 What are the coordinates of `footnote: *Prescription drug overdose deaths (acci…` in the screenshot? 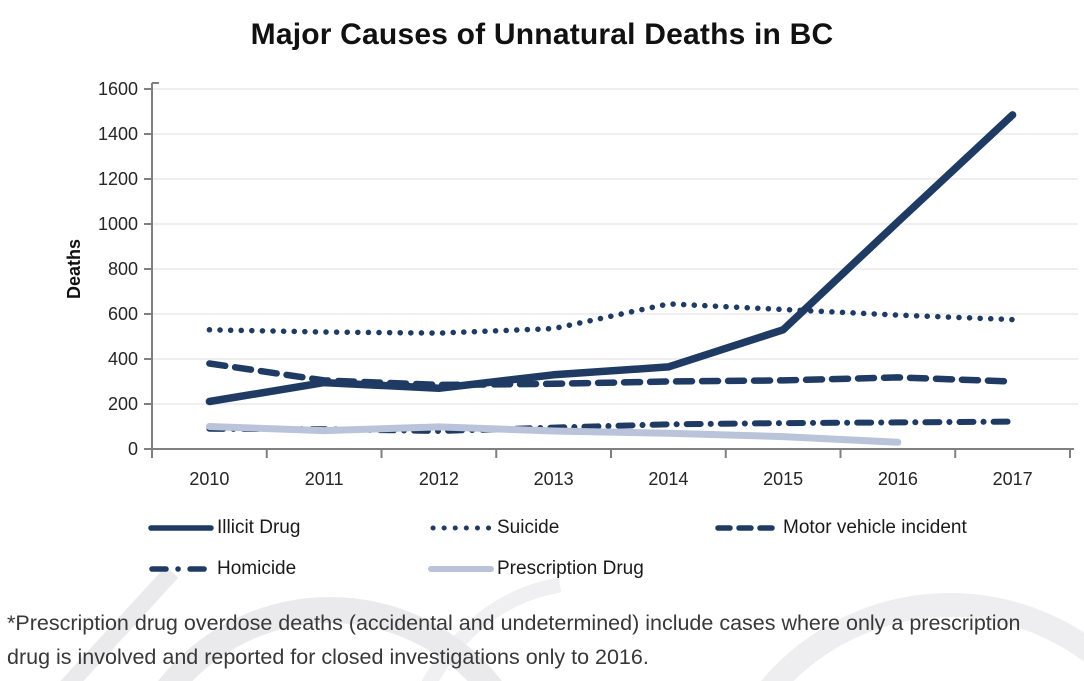 It's located at (514, 640).